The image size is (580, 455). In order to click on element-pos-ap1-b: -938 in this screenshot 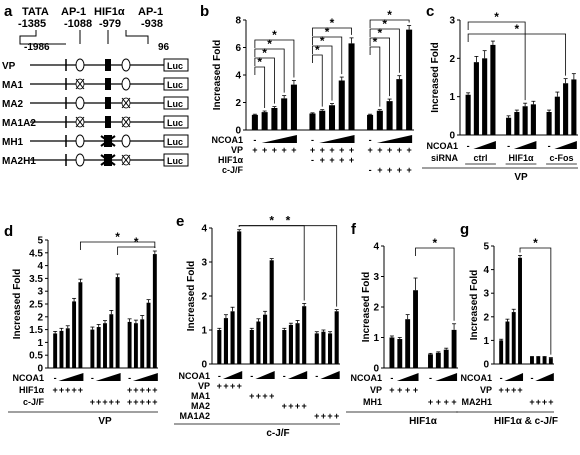, I will do `click(152, 24)`.